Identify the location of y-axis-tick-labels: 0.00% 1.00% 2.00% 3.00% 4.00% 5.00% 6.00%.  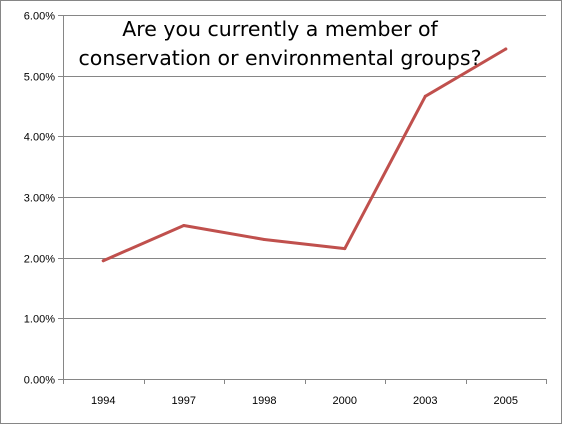
(39, 199).